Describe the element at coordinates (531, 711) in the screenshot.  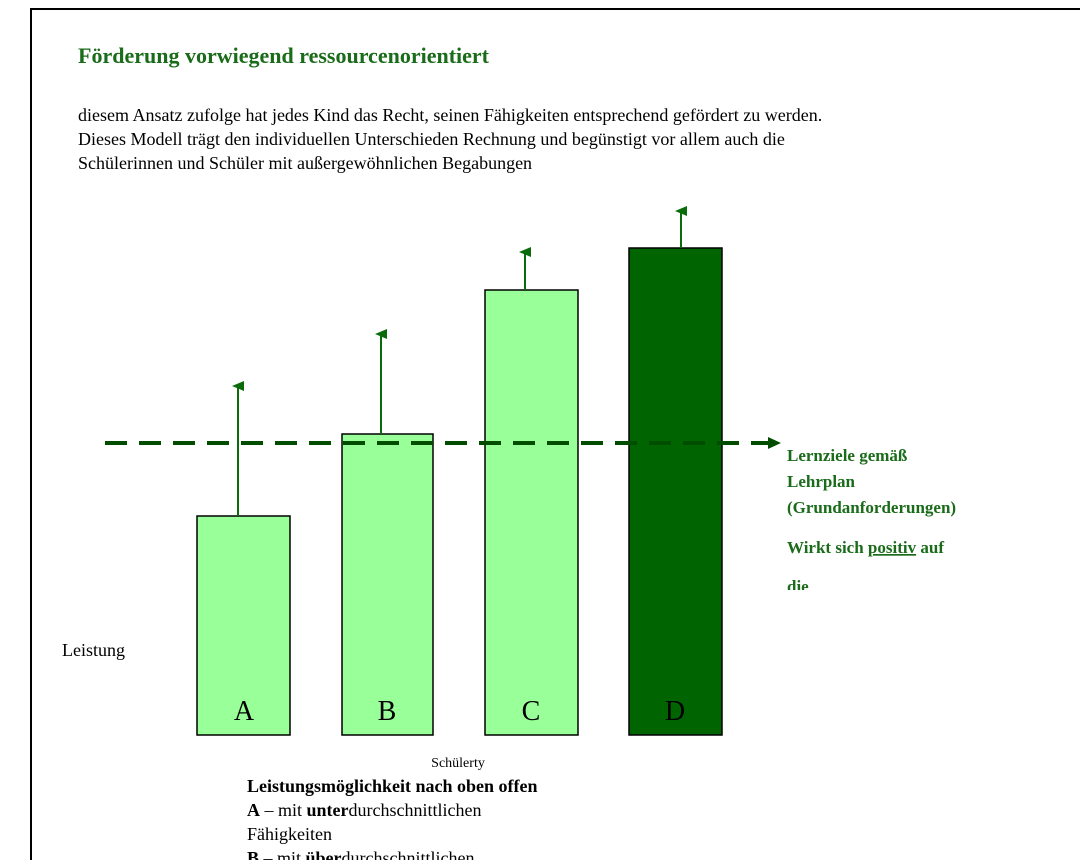
I see `bar-label: C` at that location.